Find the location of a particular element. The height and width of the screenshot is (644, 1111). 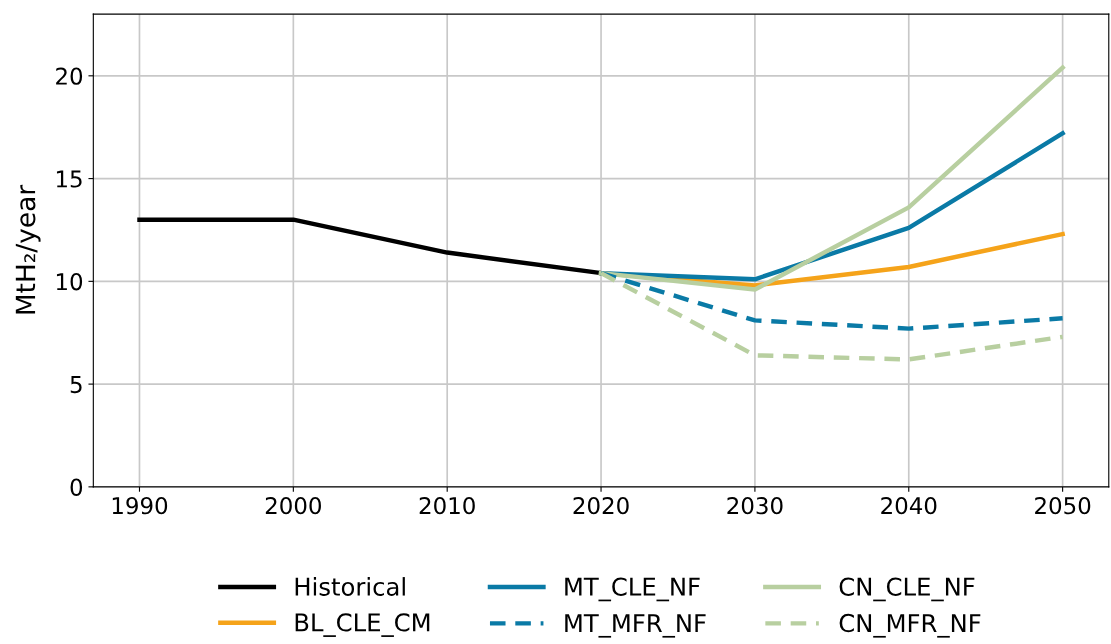

legend-label: CN_MFR_NF is located at coordinates (910, 625).